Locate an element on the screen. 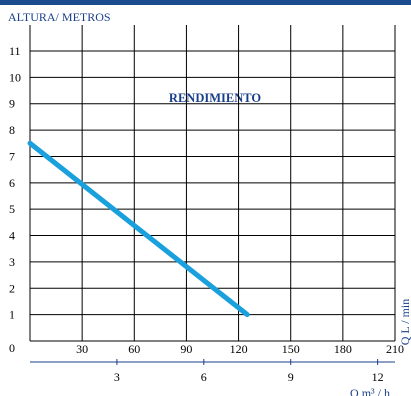  y-tick-label: 9 is located at coordinates (12, 104).